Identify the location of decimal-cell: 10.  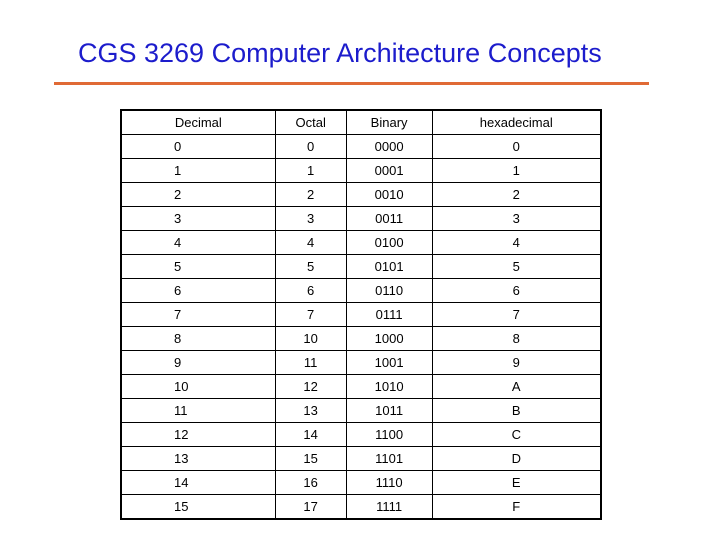
(198, 386).